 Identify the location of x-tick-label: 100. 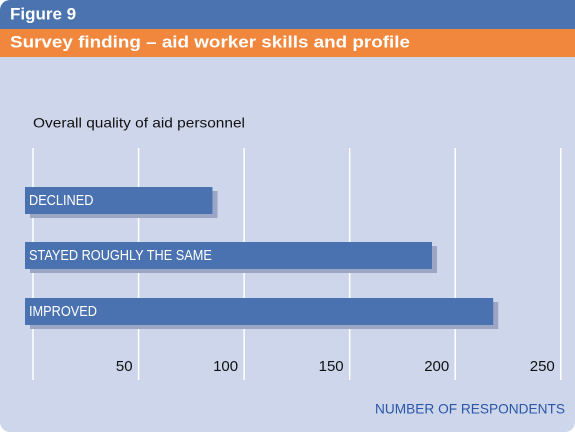
(225, 366).